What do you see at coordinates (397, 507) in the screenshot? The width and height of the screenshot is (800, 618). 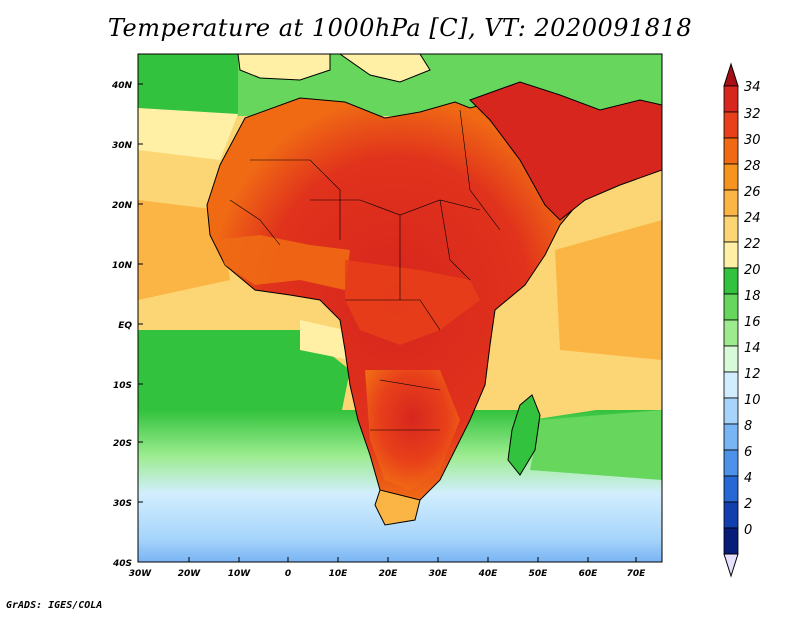 I see `cape-region` at bounding box center [397, 507].